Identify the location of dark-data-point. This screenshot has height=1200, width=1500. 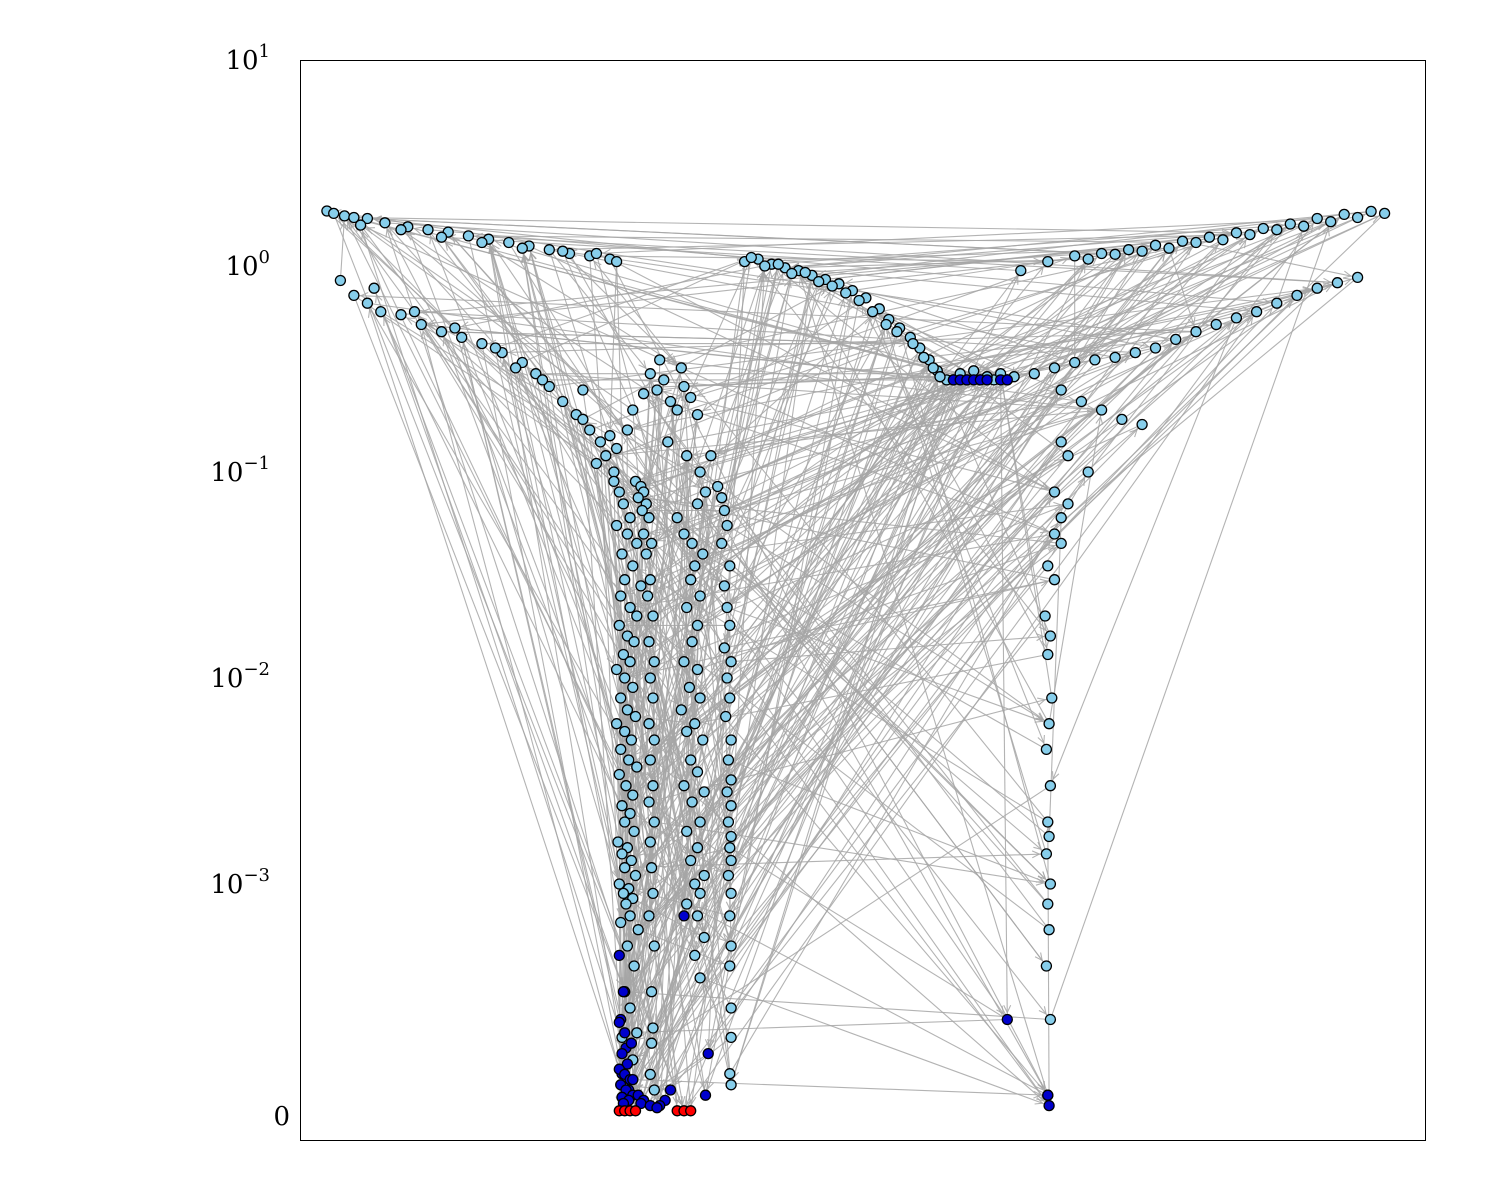
(619, 955).